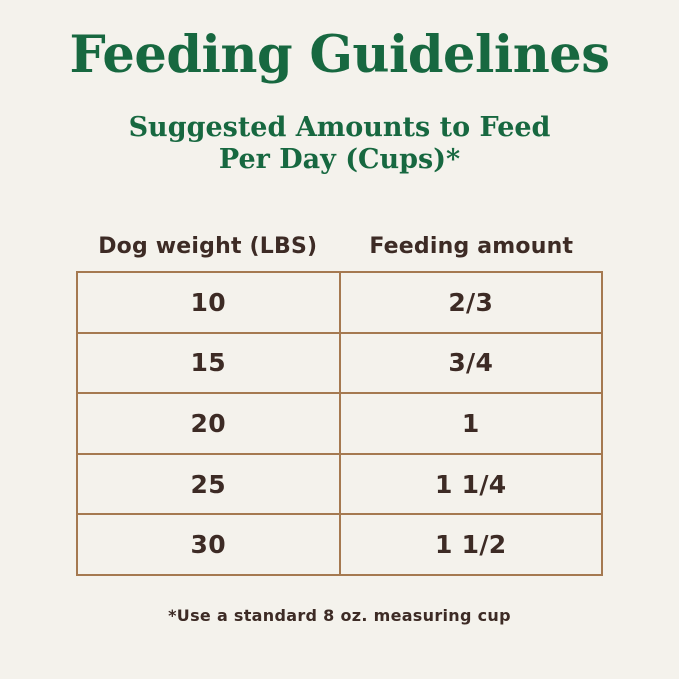 Image resolution: width=679 pixels, height=679 pixels. Describe the element at coordinates (208, 302) in the screenshot. I see `cell-weight: 10` at that location.